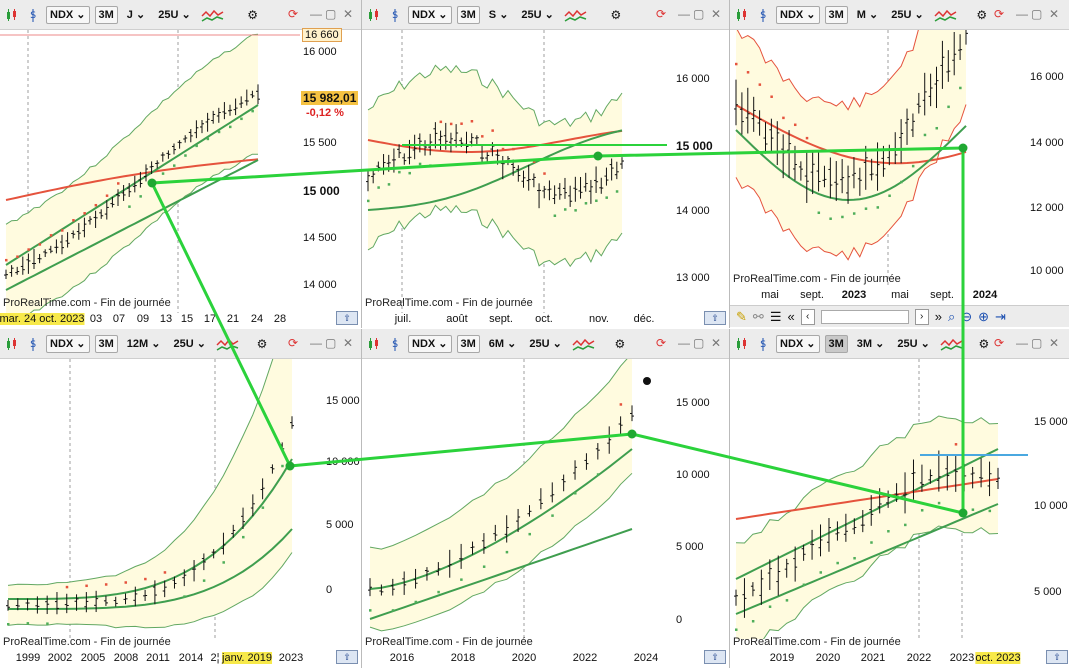  I want to click on rewind-icon: «, so click(791, 316).